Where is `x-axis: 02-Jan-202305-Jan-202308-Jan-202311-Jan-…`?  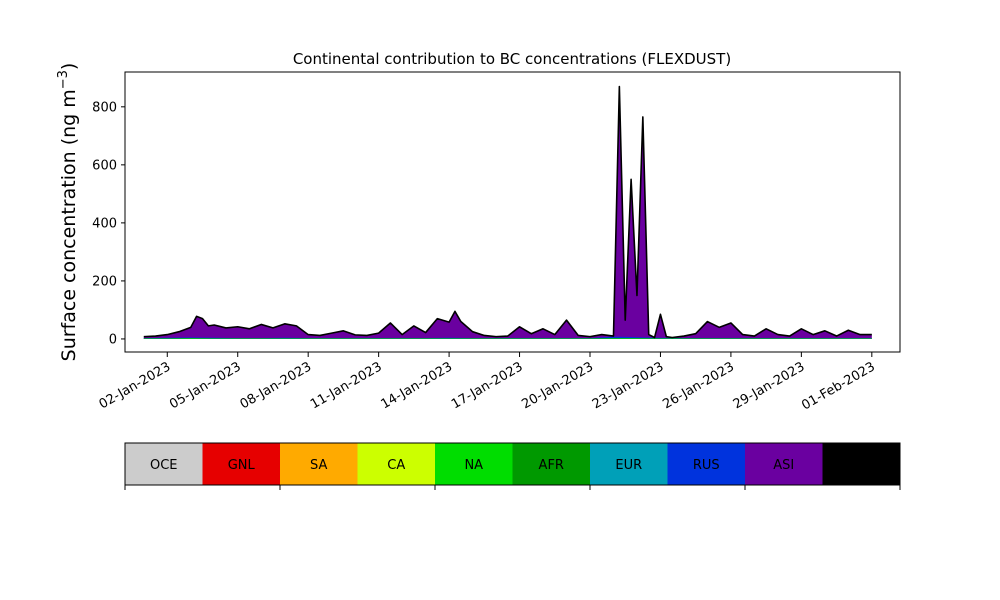
x-axis: 02-Jan-202305-Jan-202308-Jan-202311-Jan-… is located at coordinates (487, 382).